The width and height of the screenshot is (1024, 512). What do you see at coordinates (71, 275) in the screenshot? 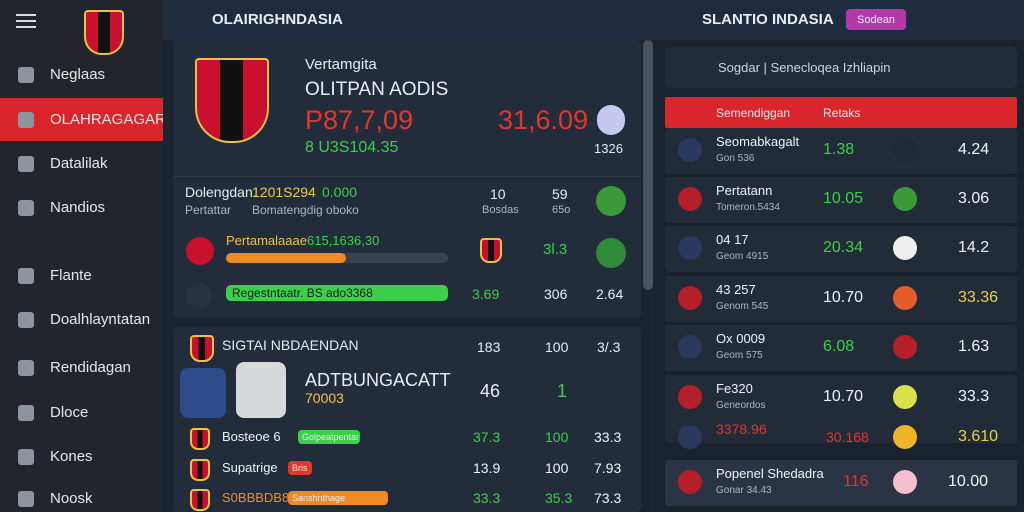
I see `items: Flante` at bounding box center [71, 275].